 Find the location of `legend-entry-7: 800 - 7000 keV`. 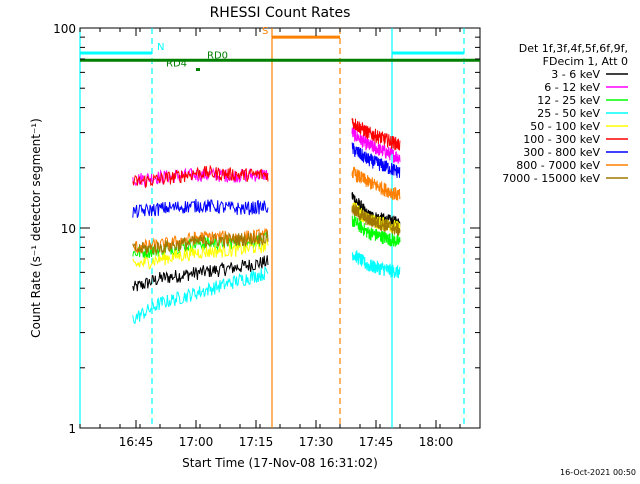

legend-entry-7: 800 - 7000 keV is located at coordinates (558, 165).